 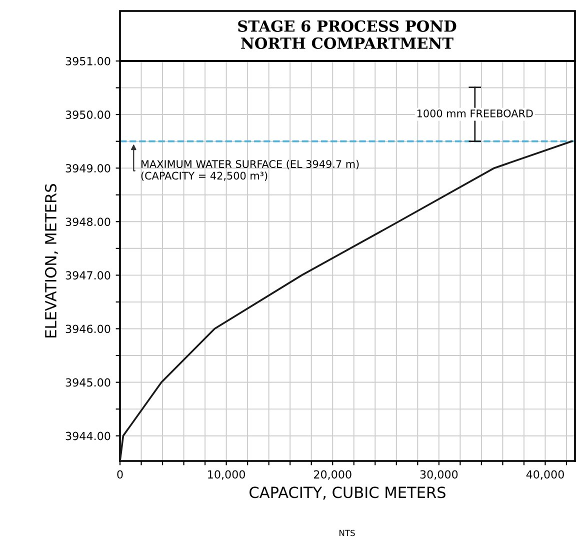 What do you see at coordinates (545, 475) in the screenshot?
I see `x-tick-label: 40,000` at bounding box center [545, 475].